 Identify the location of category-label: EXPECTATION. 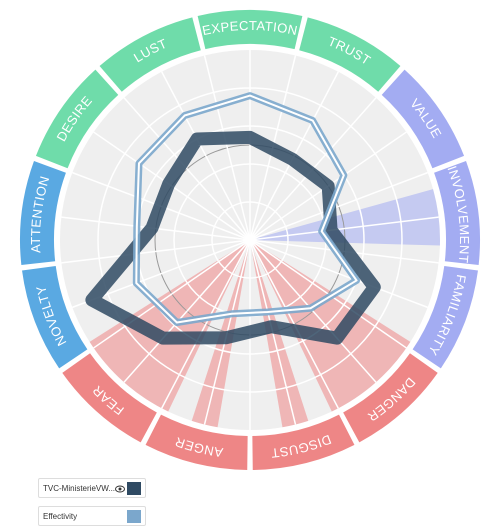
(250, 28).